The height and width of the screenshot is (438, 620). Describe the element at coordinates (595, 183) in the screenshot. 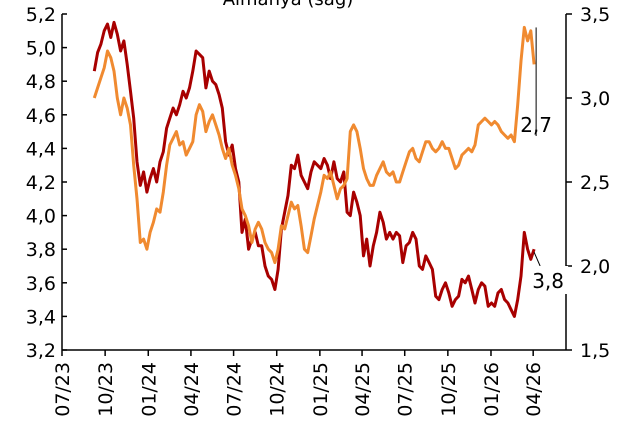

I see `right-tick-label: 2,5` at that location.